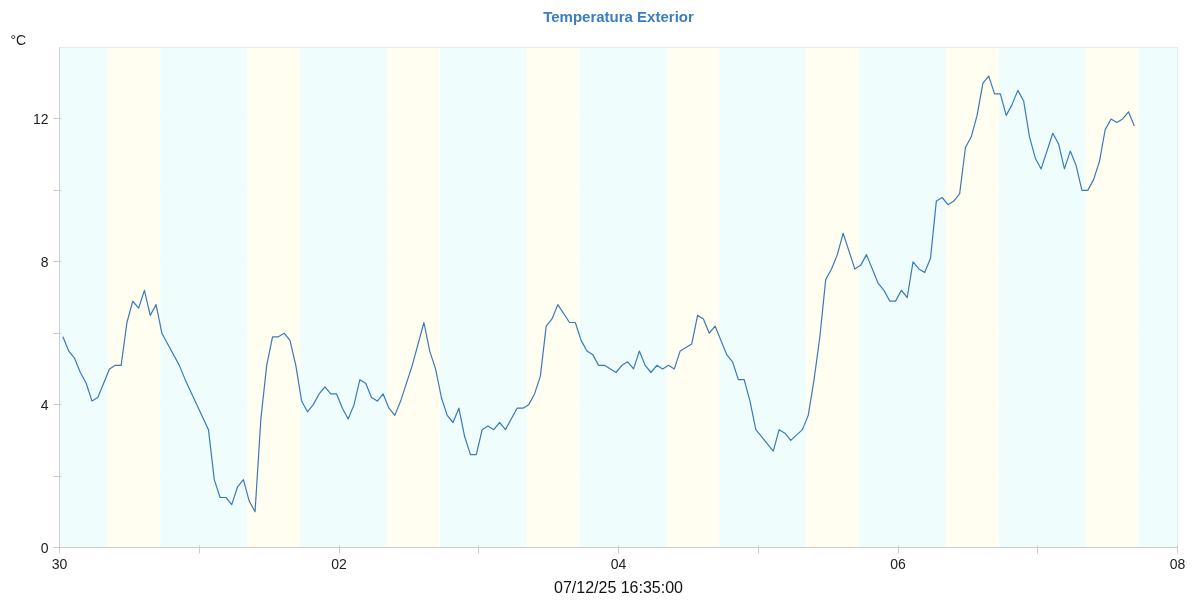 This screenshot has height=600, width=1200. I want to click on x-tick-label: 02, so click(339, 563).